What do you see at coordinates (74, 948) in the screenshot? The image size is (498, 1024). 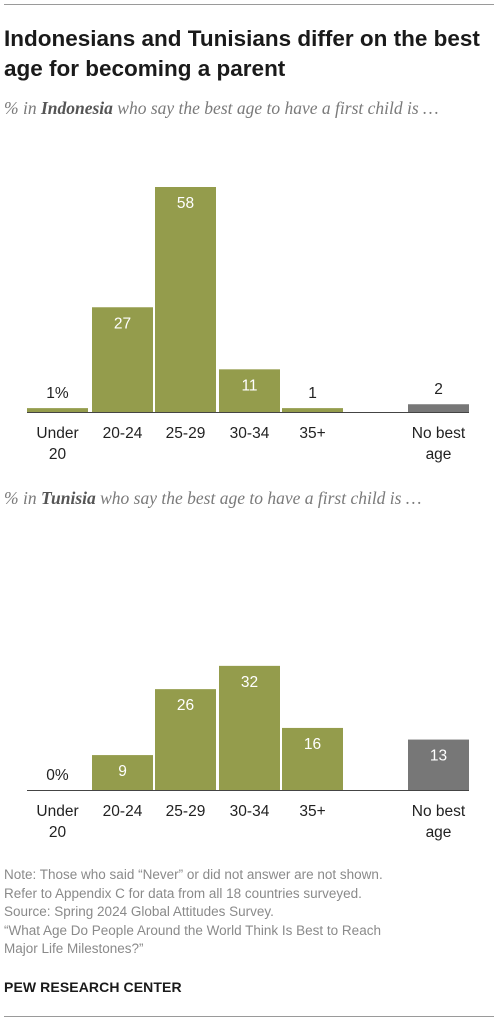 I see `report-title-line: Major Life Milestones?”` at bounding box center [74, 948].